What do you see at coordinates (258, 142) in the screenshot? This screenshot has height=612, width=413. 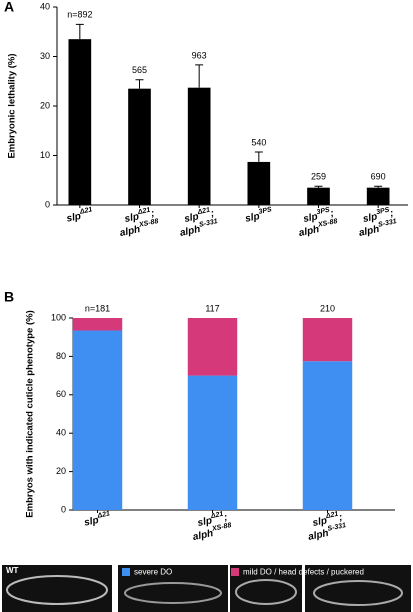 I see `annotation: 540` at bounding box center [258, 142].